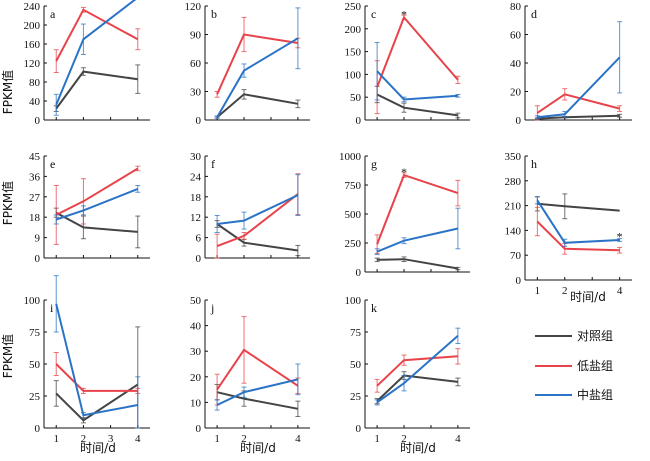 This screenshot has height=461, width=650. What do you see at coordinates (404, 172) in the screenshot?
I see `significance-mark-g: *` at bounding box center [404, 172].